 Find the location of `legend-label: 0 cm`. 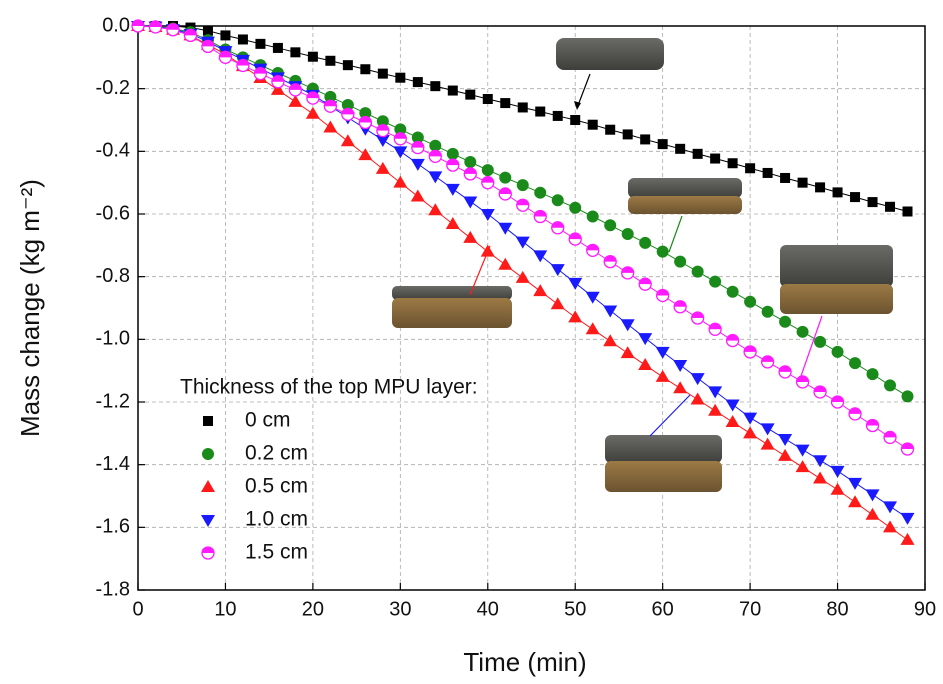

legend-label: 0 cm is located at coordinates (268, 420).